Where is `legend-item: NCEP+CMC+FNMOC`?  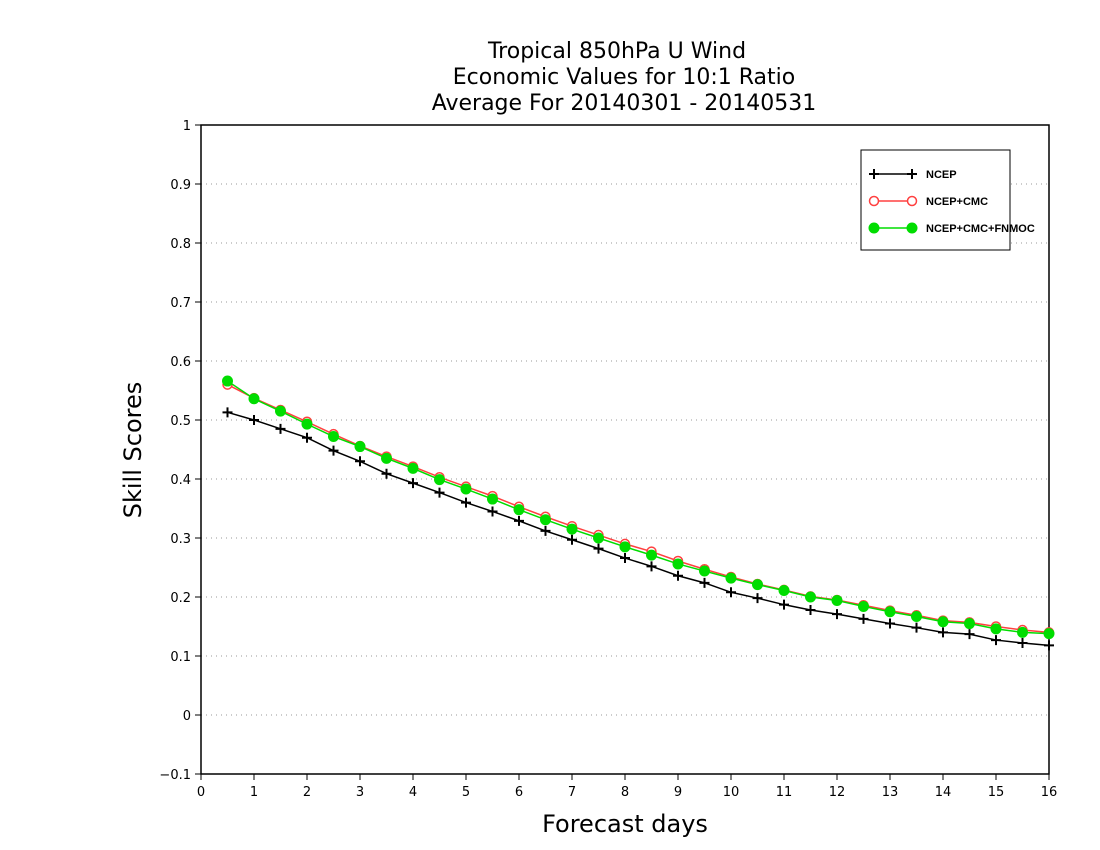
legend-item: NCEP+CMC+FNMOC is located at coordinates (951, 228).